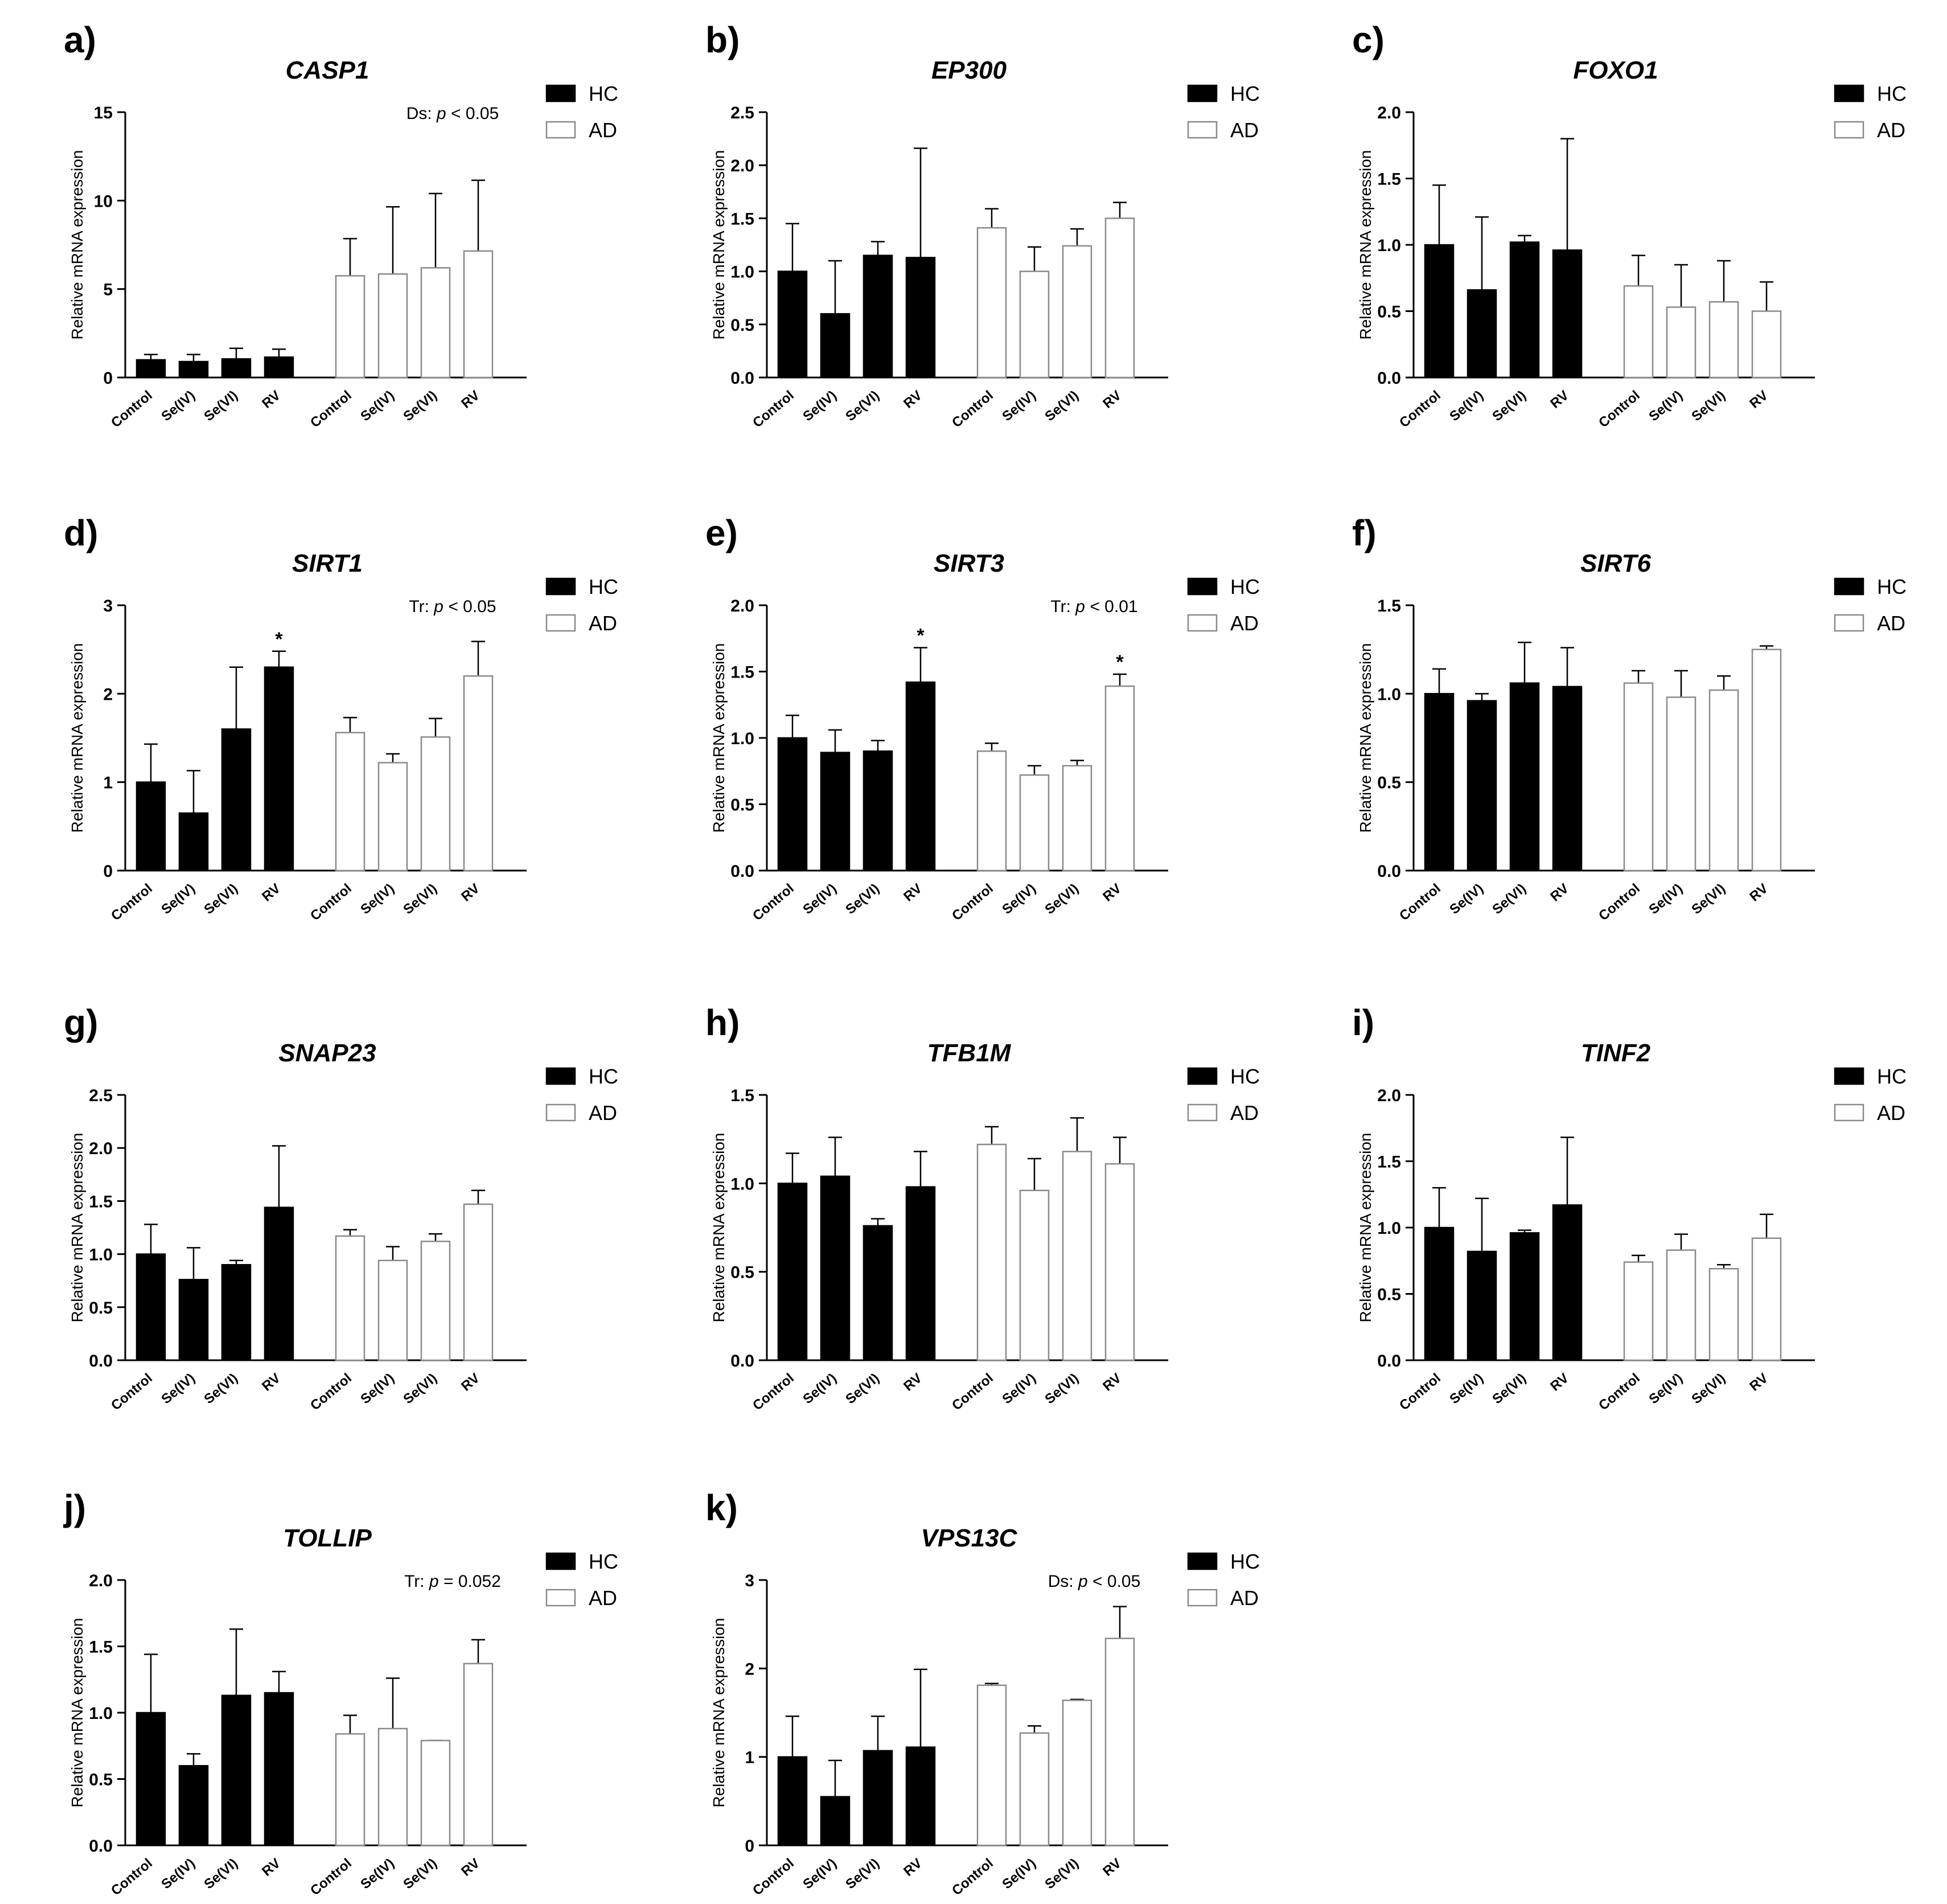 Image resolution: width=1947 pixels, height=1904 pixels. Describe the element at coordinates (101, 1095) in the screenshot. I see `y-tick-label: 2.5` at that location.